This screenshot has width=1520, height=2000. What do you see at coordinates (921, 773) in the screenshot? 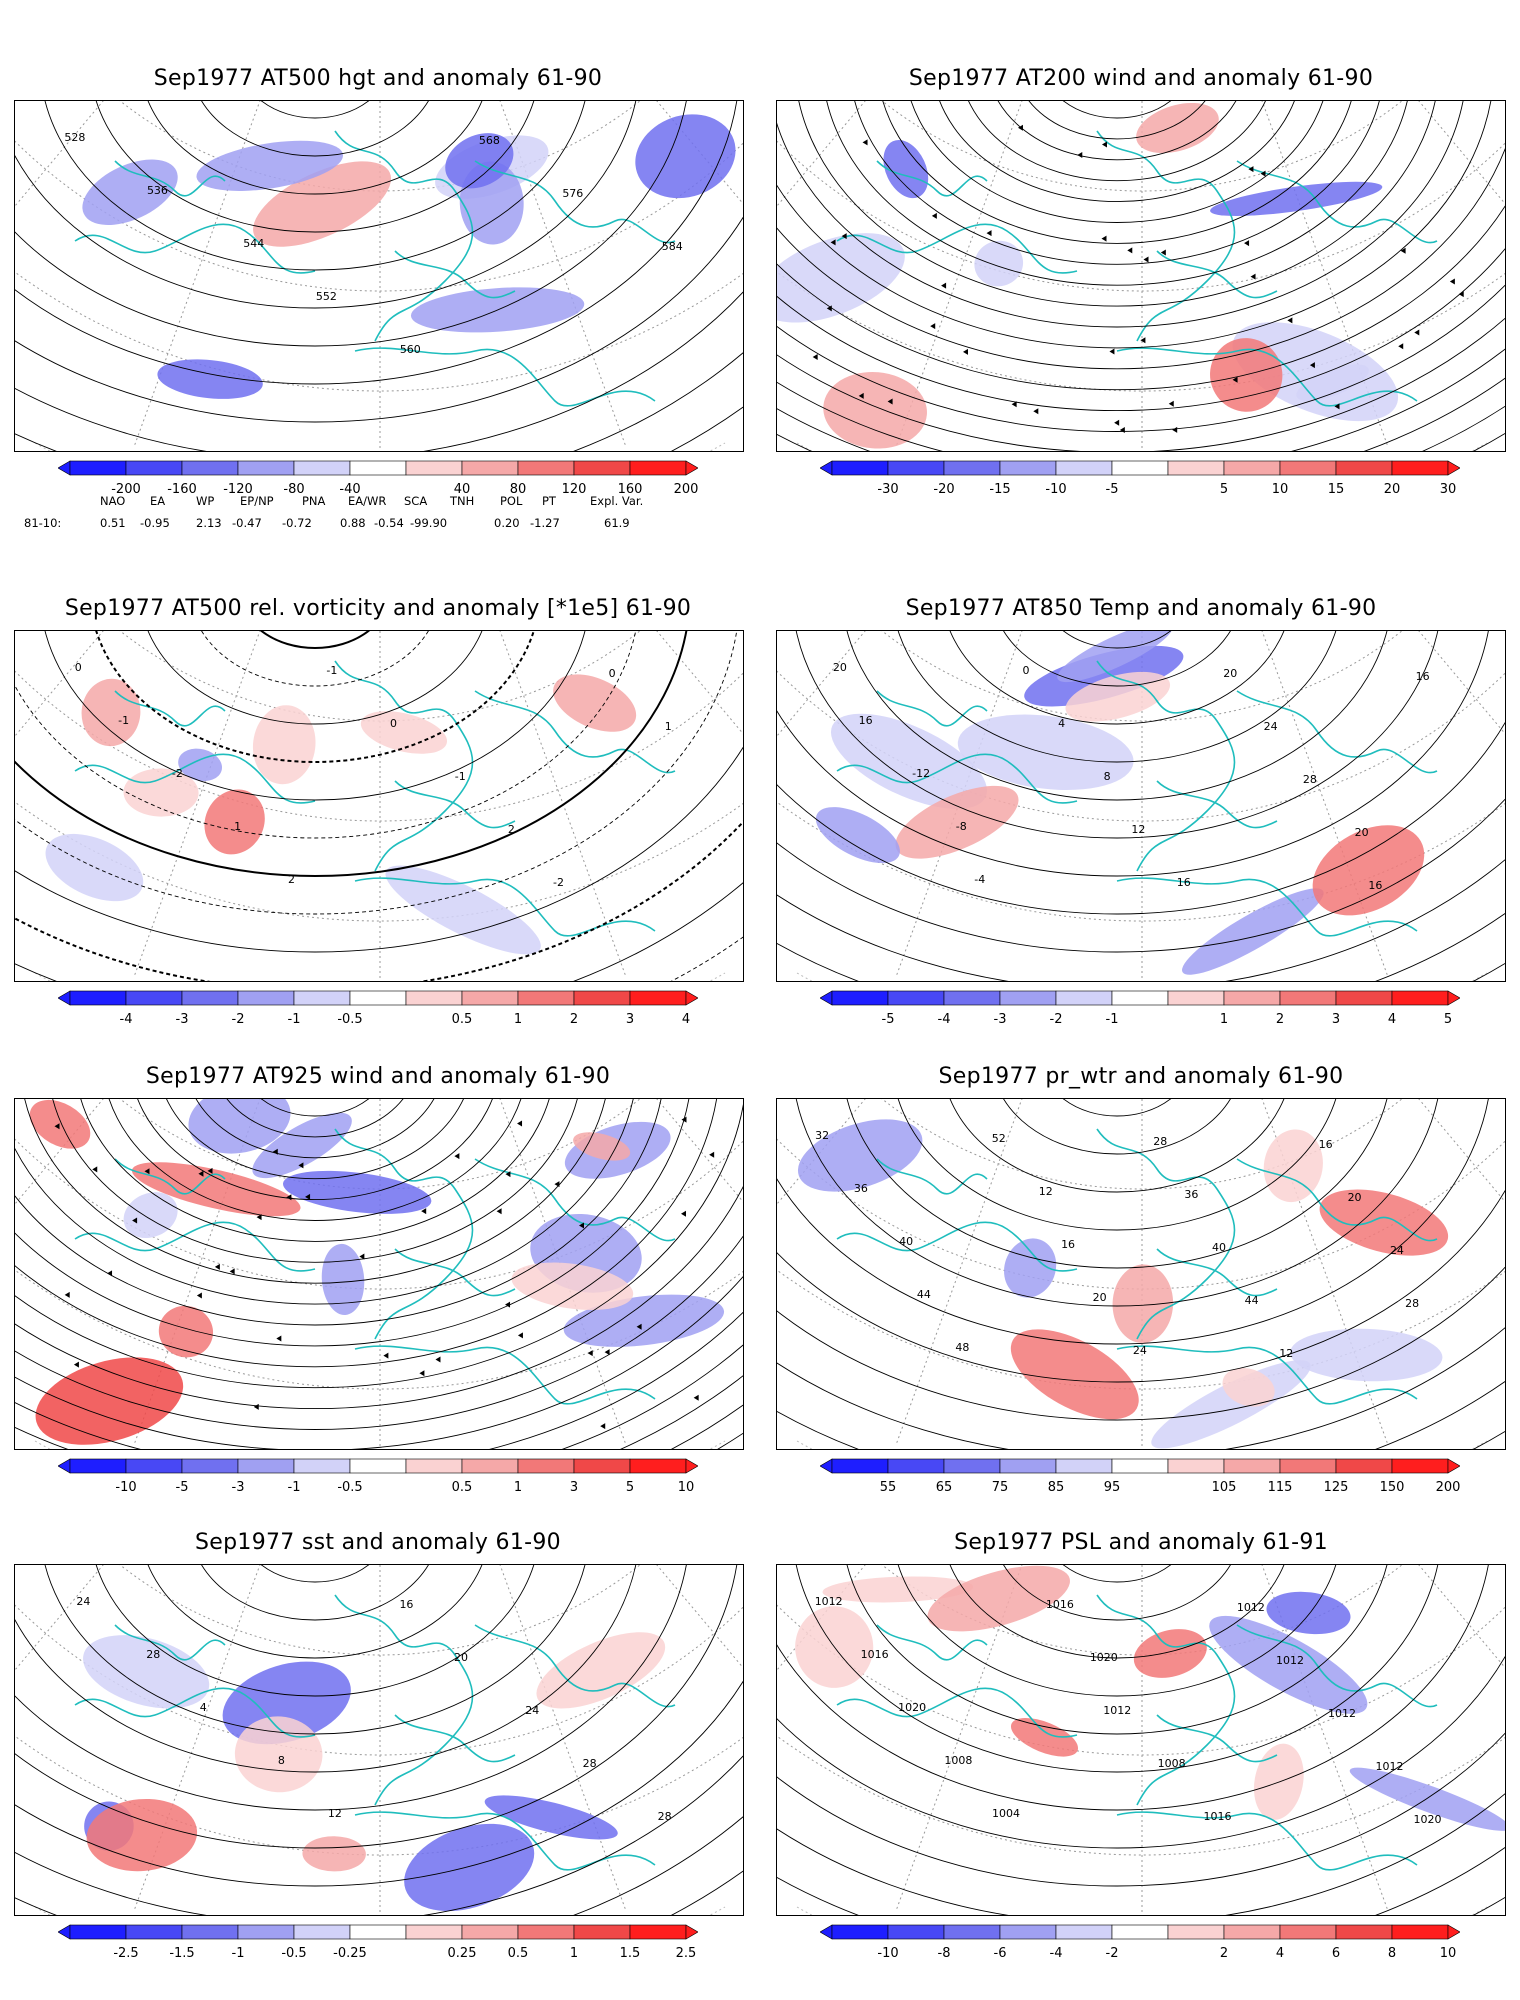
I see `contour-label: -12` at bounding box center [921, 773].